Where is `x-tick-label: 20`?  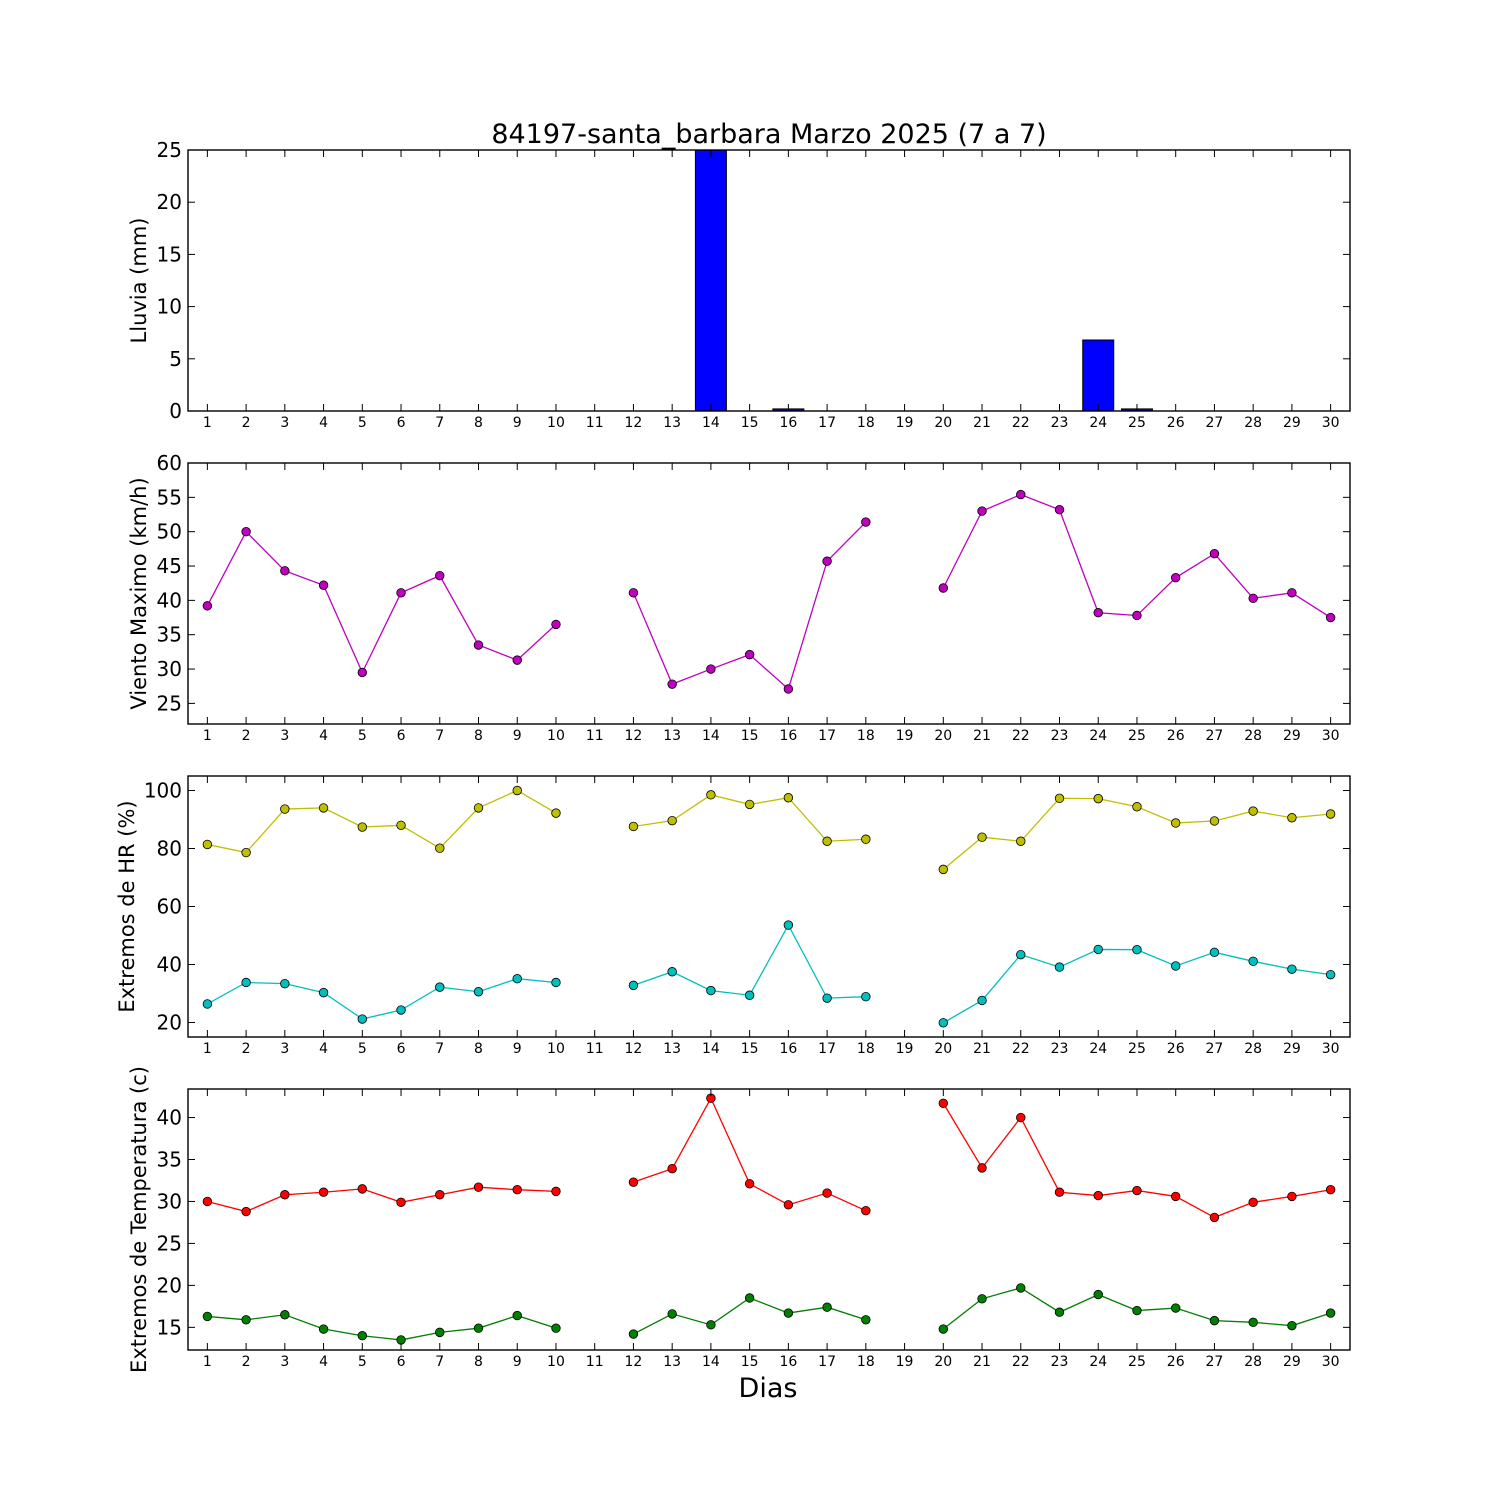 x-tick-label: 20 is located at coordinates (943, 1362).